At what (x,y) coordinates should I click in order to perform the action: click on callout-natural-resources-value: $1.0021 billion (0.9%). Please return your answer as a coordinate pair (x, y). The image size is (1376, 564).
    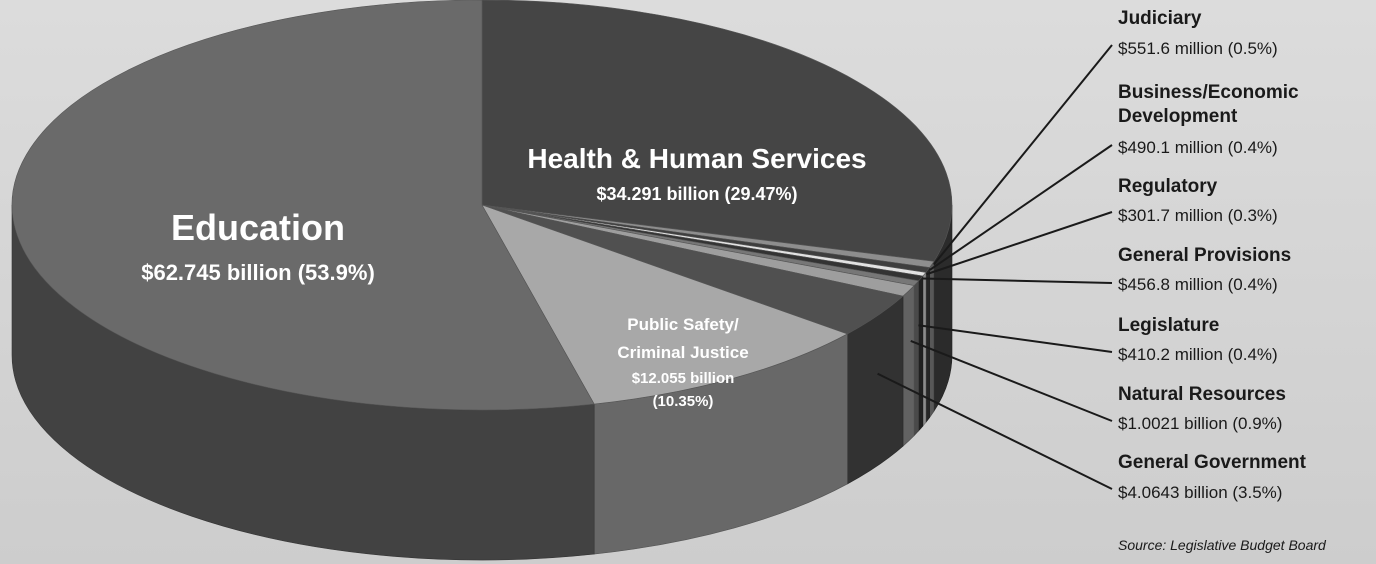
    Looking at the image, I should click on (1200, 423).